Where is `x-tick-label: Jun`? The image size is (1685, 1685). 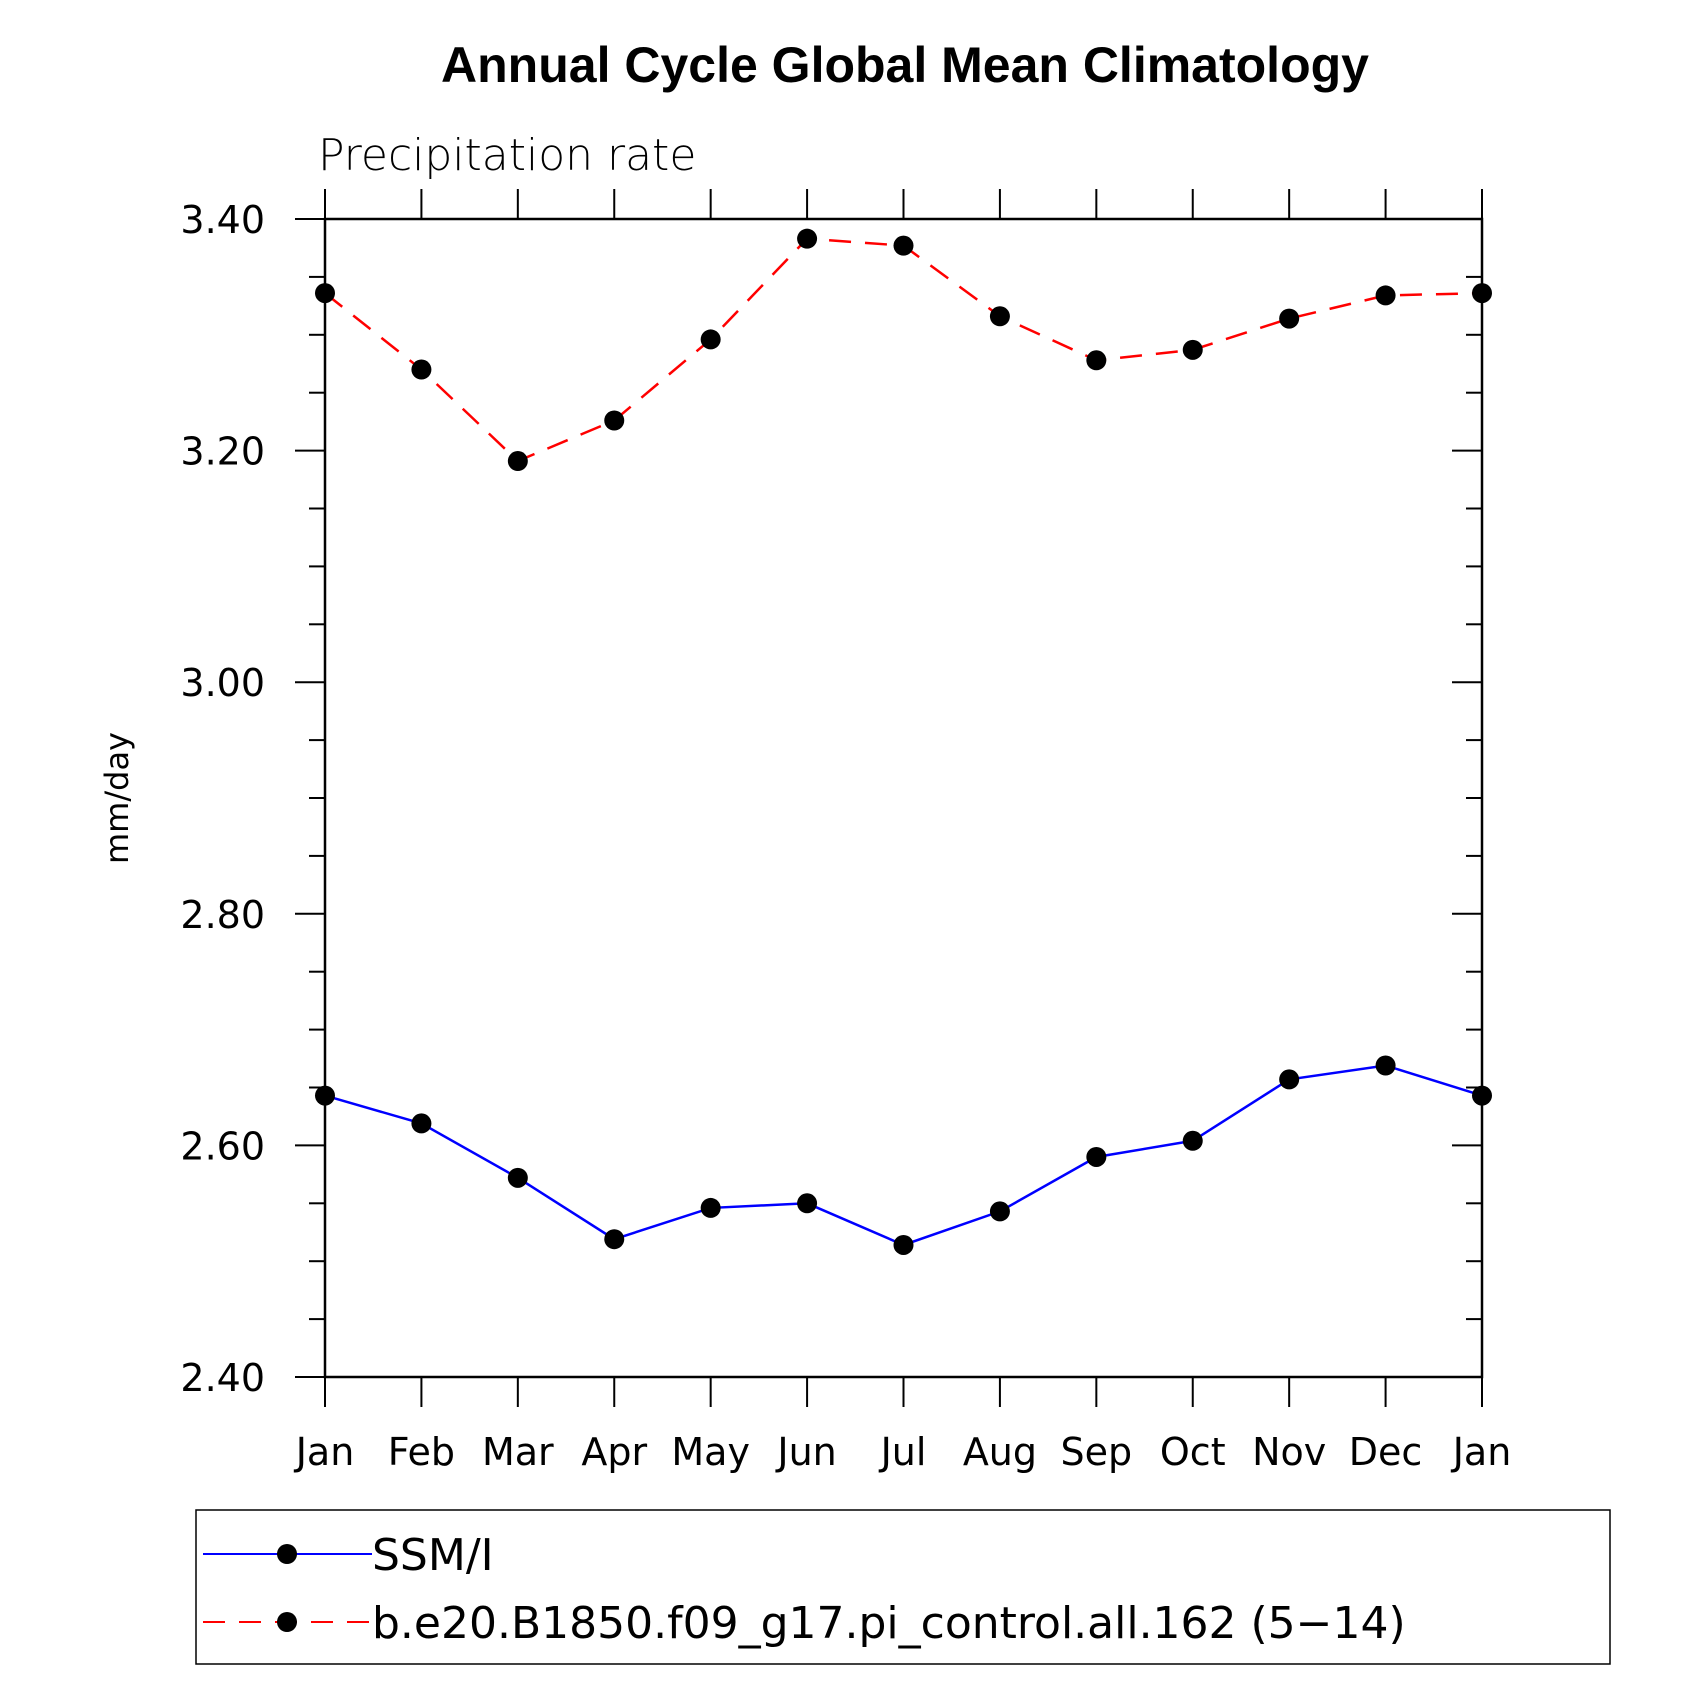 x-tick-label: Jun is located at coordinates (805, 1452).